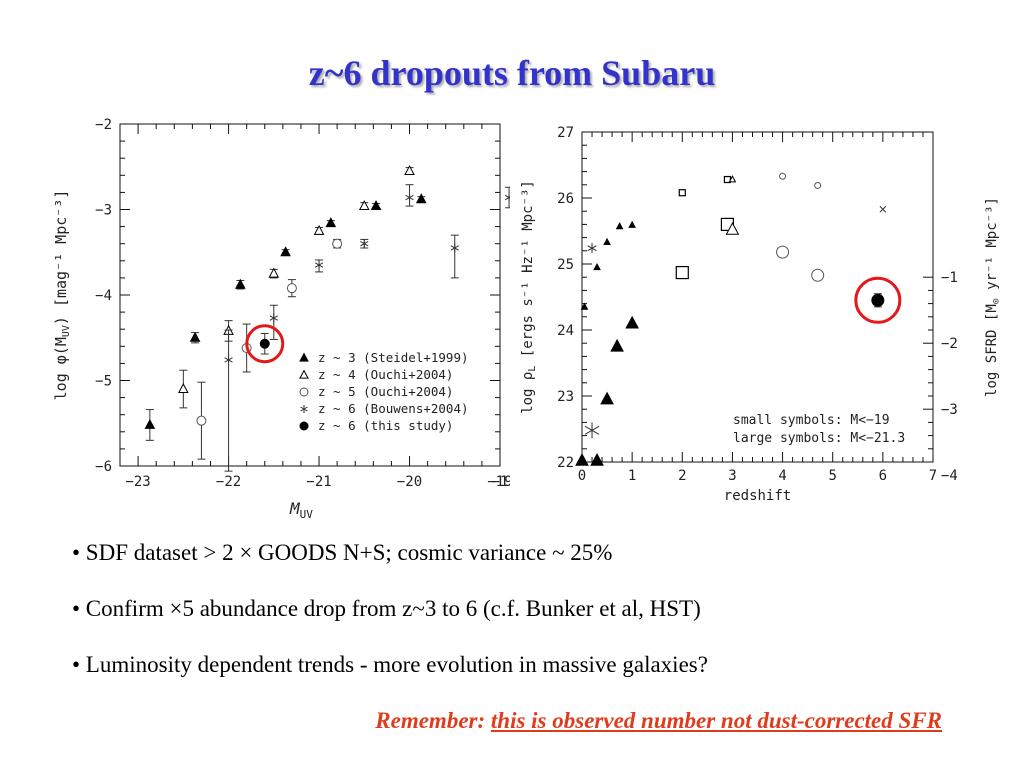  Describe the element at coordinates (103, 382) in the screenshot. I see `y-tick-label: −5` at that location.